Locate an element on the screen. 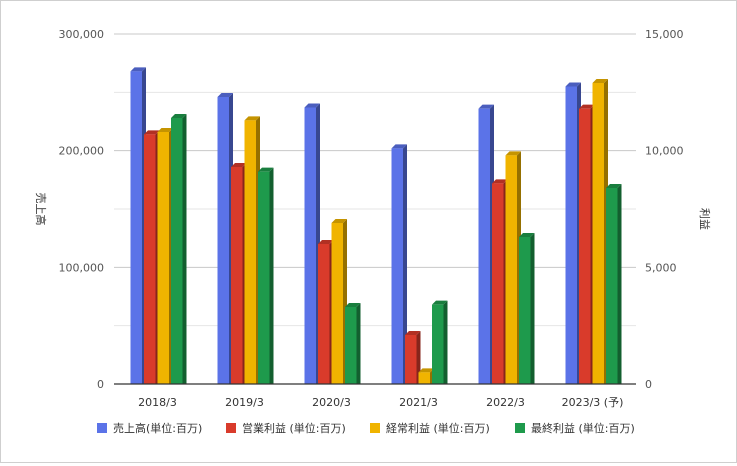 This screenshot has height=466, width=737. legend-entry: 売上高(単位:百万) is located at coordinates (149, 428).